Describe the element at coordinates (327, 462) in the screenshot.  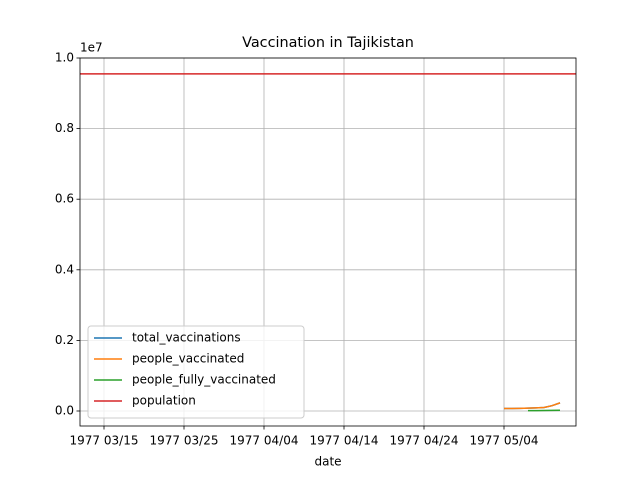
I see `x-axis-label: date` at that location.